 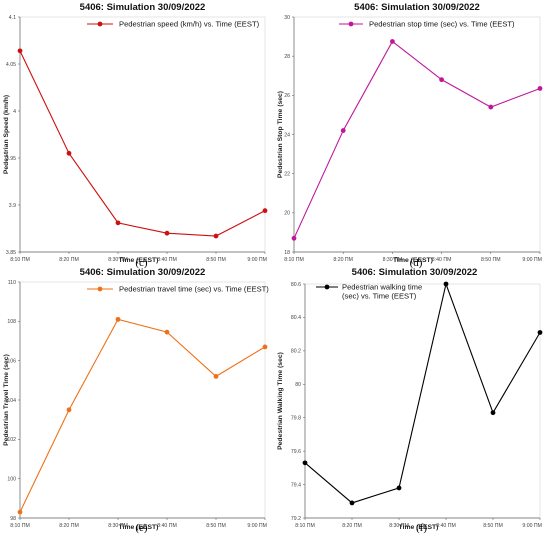 What do you see at coordinates (11, 479) in the screenshot?
I see `y-tick-label: 100` at bounding box center [11, 479].